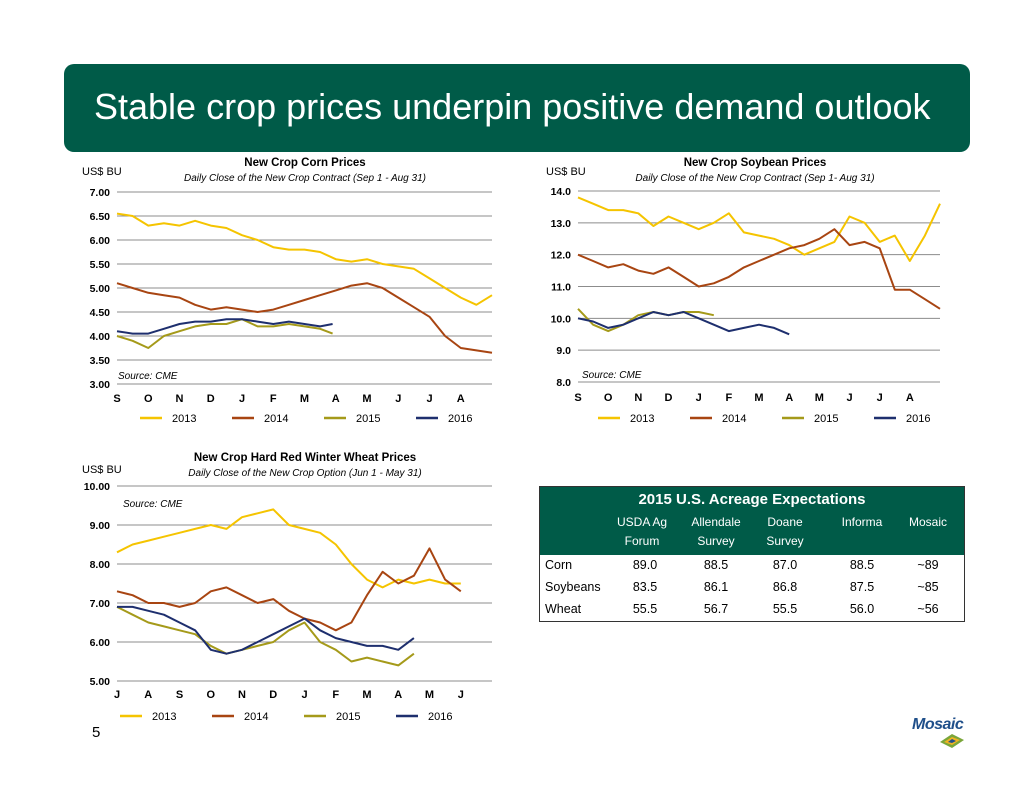 The image size is (1034, 799). What do you see at coordinates (642, 522) in the screenshot?
I see `header-usda-l1: USDA Ag` at bounding box center [642, 522].